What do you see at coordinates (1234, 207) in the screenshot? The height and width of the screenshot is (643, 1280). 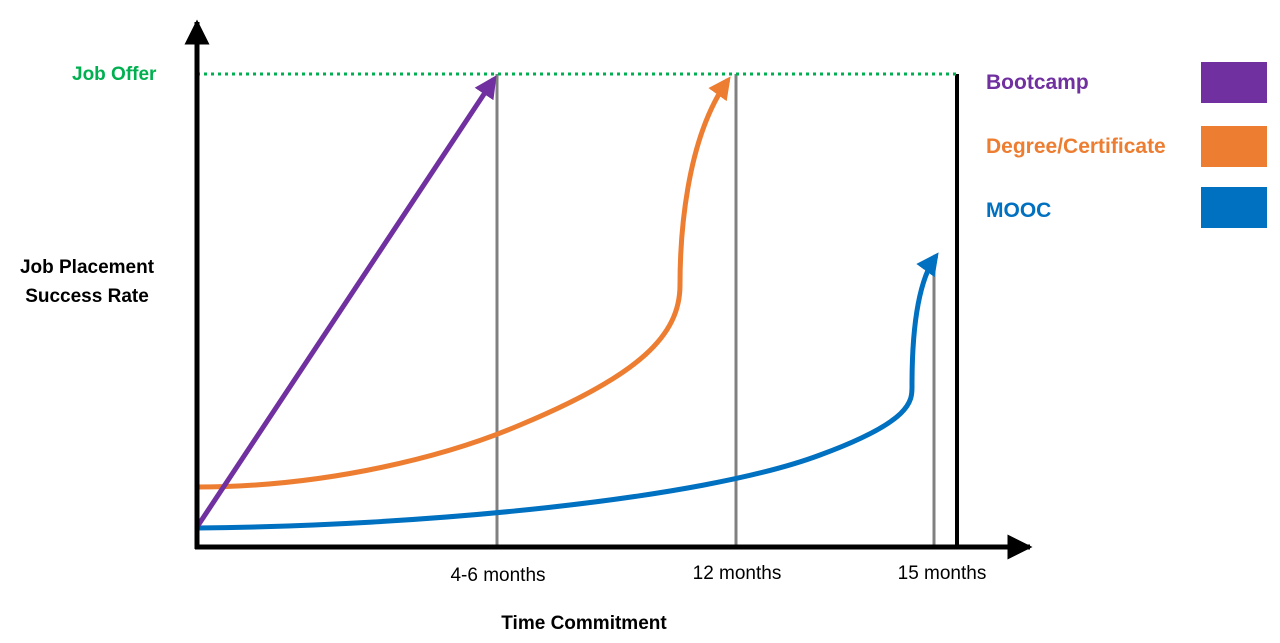 I see `legend-swatch-mooc` at bounding box center [1234, 207].